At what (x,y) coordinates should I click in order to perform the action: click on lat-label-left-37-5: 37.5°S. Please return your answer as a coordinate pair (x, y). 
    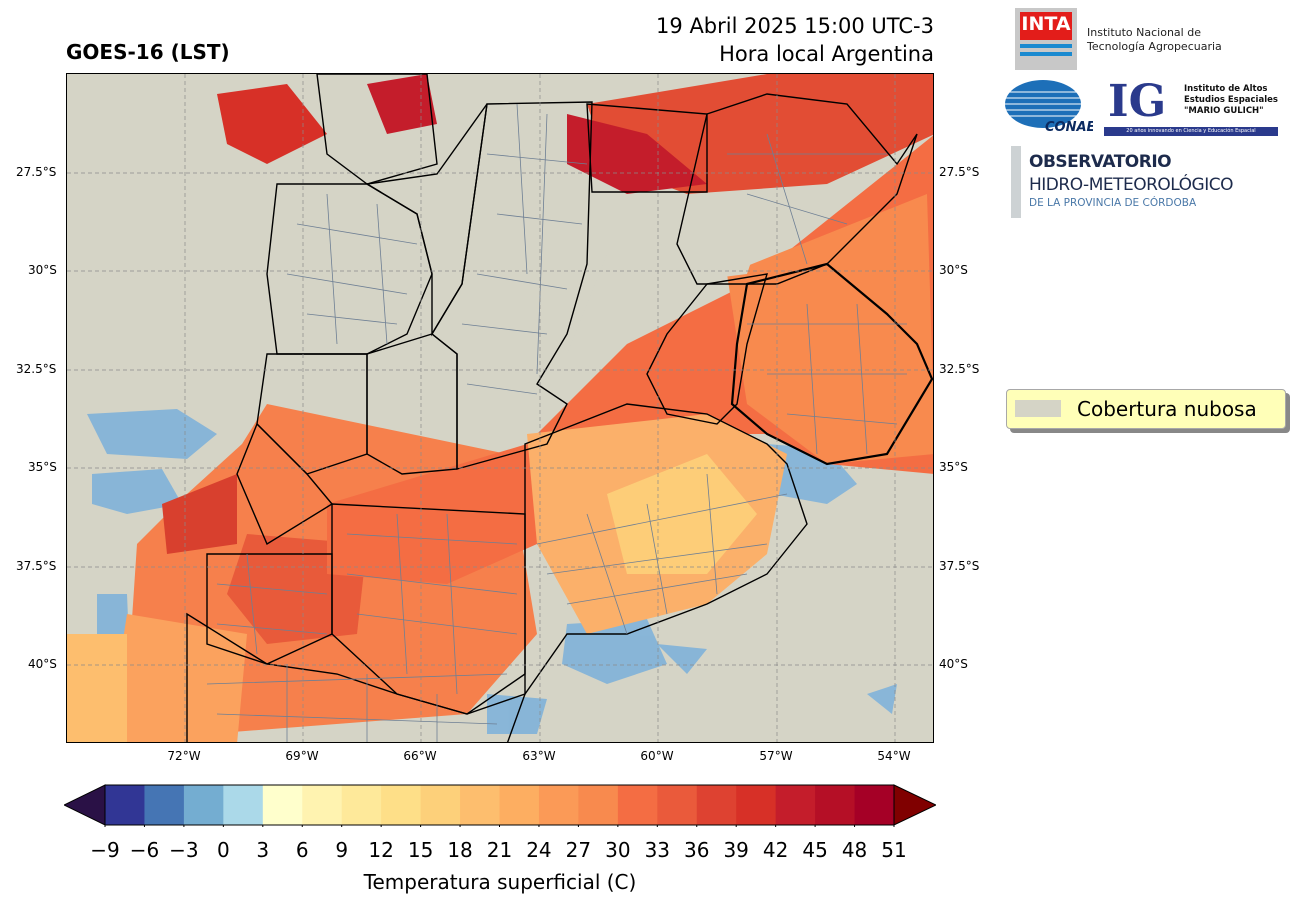
    Looking at the image, I should click on (36, 566).